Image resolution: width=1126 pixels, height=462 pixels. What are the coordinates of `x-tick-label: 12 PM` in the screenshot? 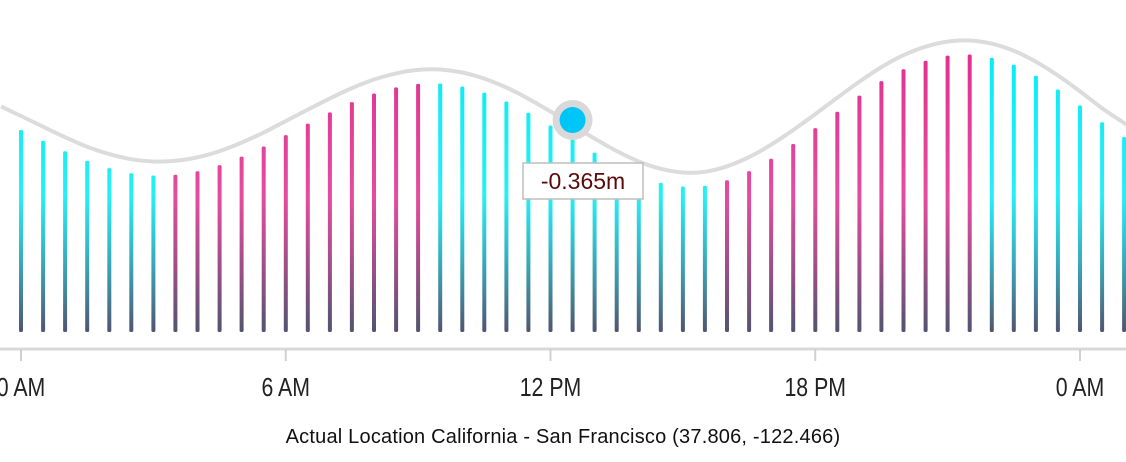 It's located at (551, 388).